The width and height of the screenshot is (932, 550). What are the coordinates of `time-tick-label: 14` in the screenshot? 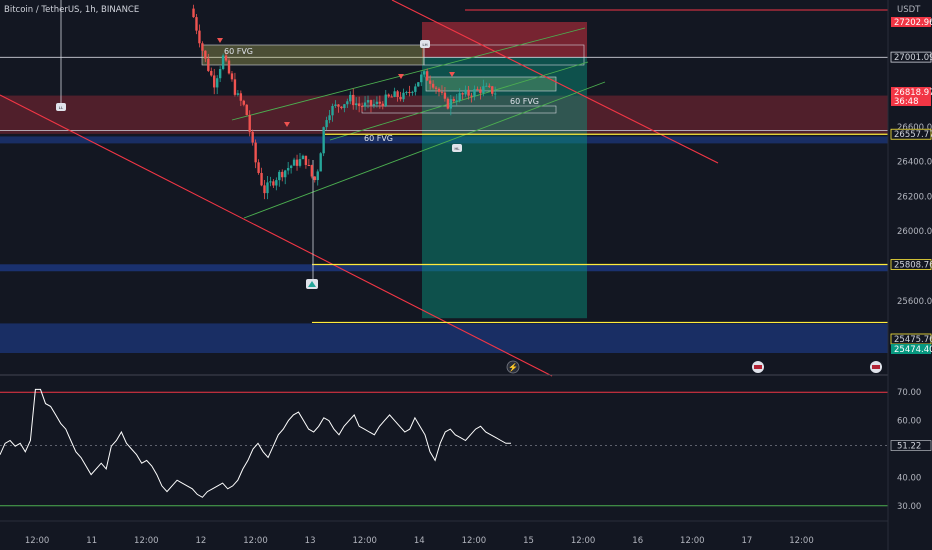 It's located at (419, 541).